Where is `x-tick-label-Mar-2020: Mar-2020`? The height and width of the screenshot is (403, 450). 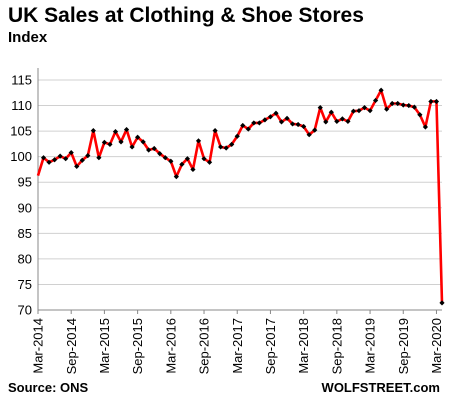
x-tick-label-Mar-2020: Mar-2020 is located at coordinates (436, 346).